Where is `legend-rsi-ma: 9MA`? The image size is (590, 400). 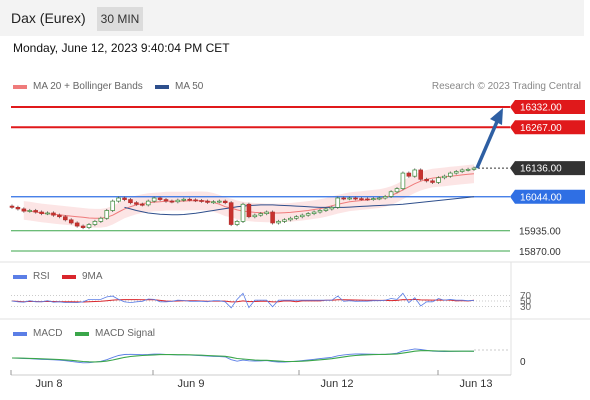
legend-rsi-ma: 9MA is located at coordinates (82, 276).